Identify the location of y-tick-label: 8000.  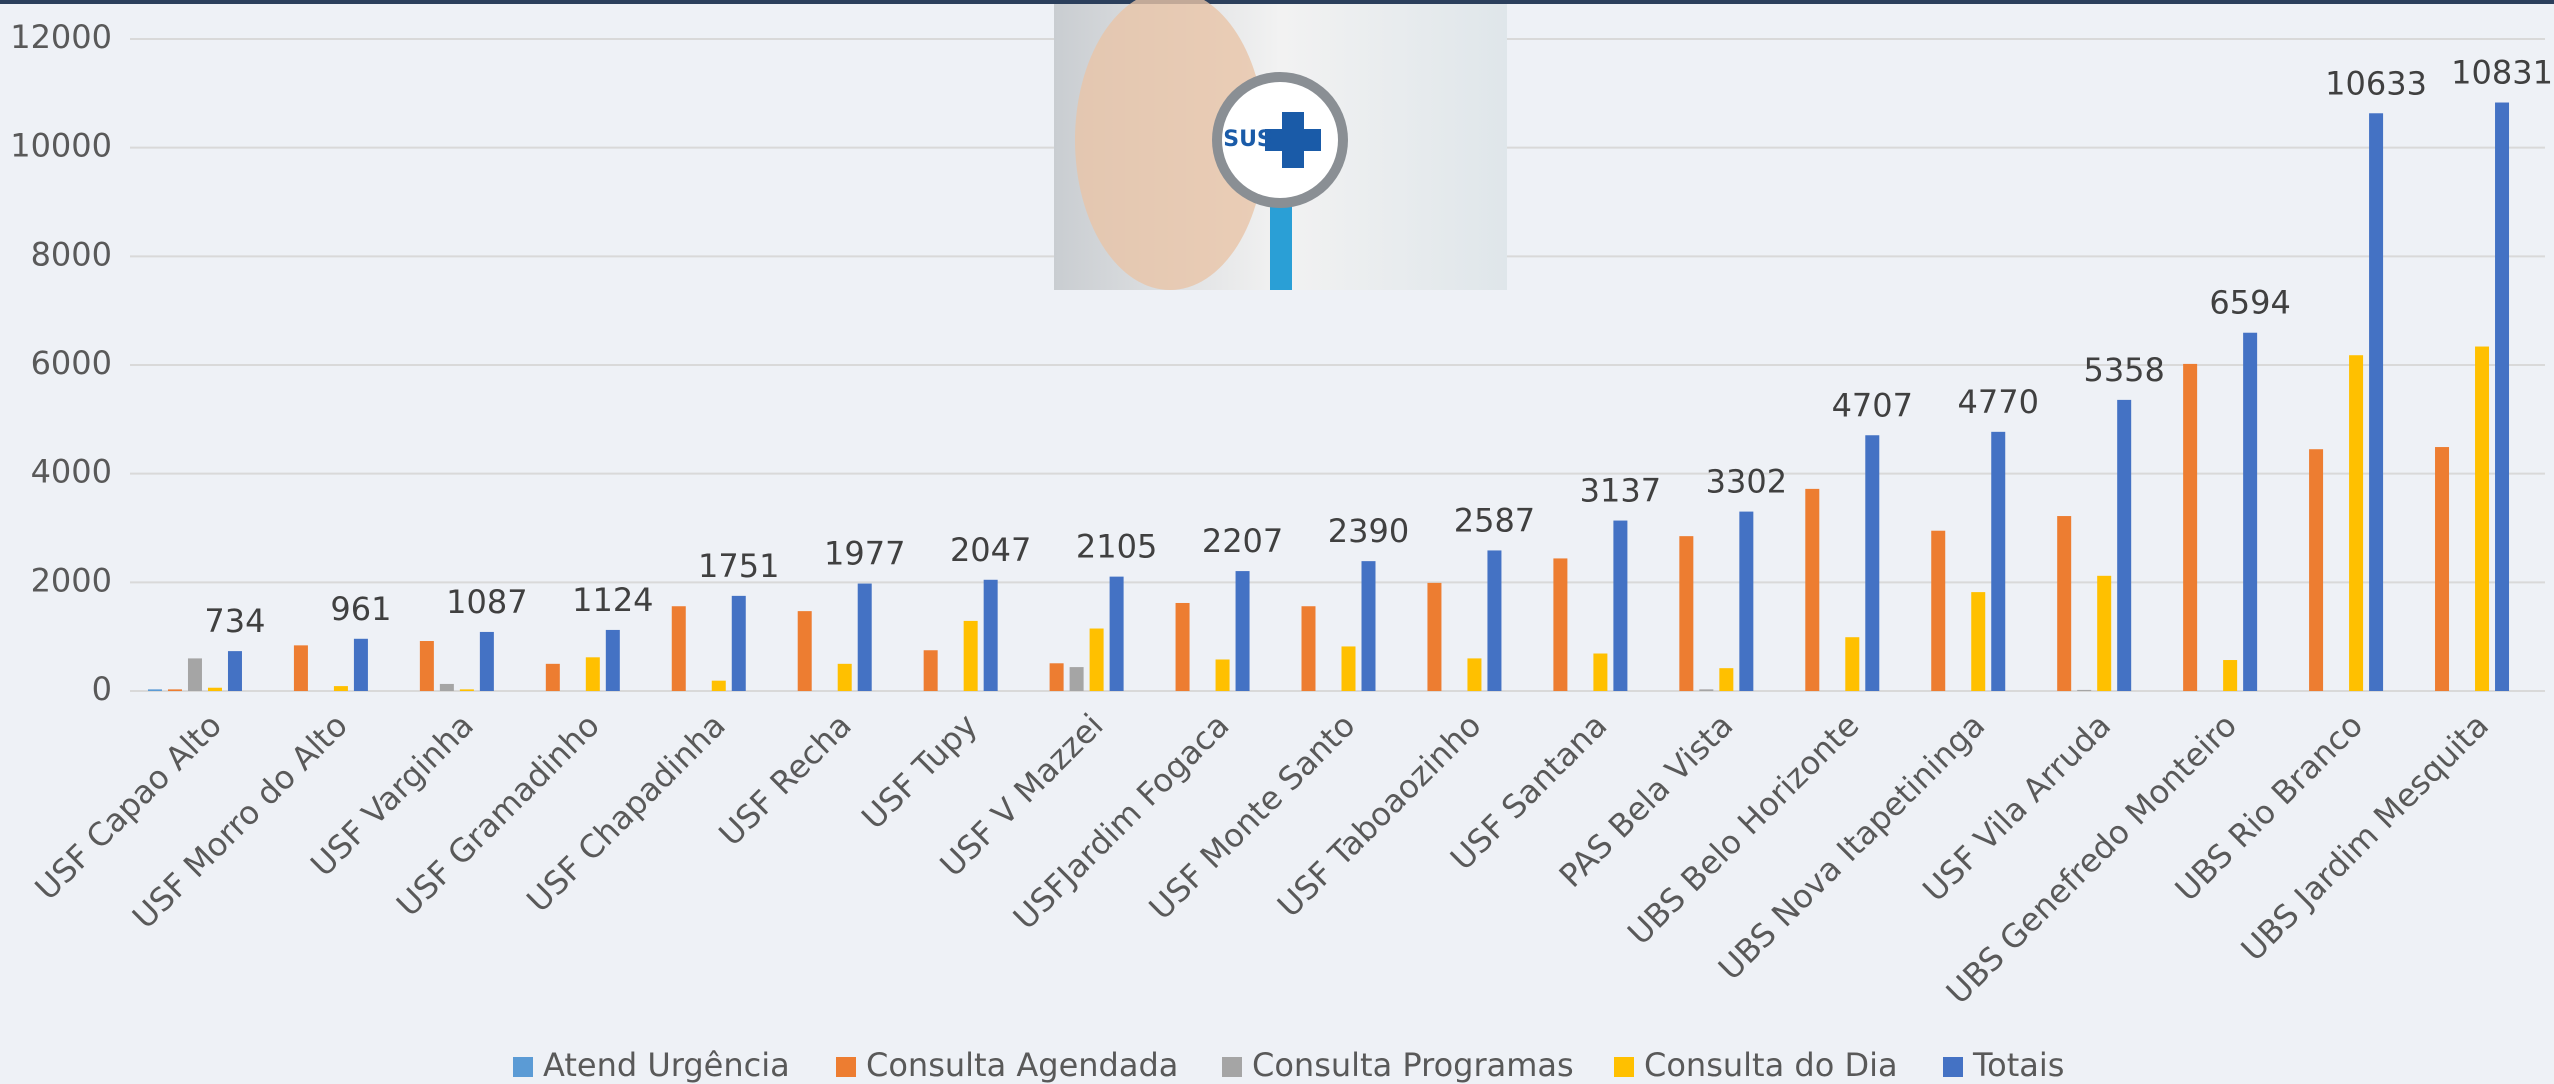
(71, 254).